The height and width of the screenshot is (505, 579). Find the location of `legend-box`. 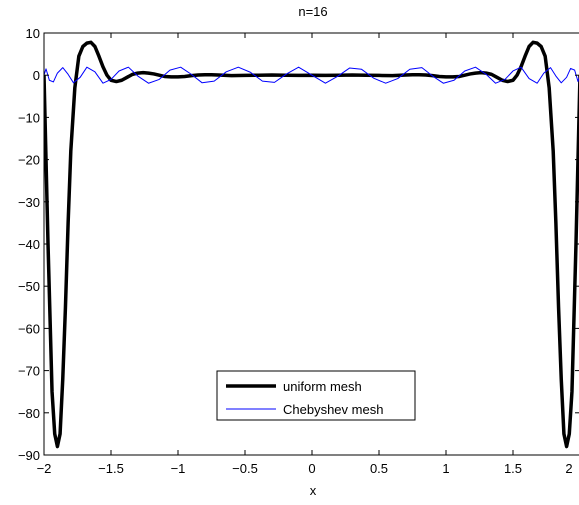

legend-box is located at coordinates (316, 395).